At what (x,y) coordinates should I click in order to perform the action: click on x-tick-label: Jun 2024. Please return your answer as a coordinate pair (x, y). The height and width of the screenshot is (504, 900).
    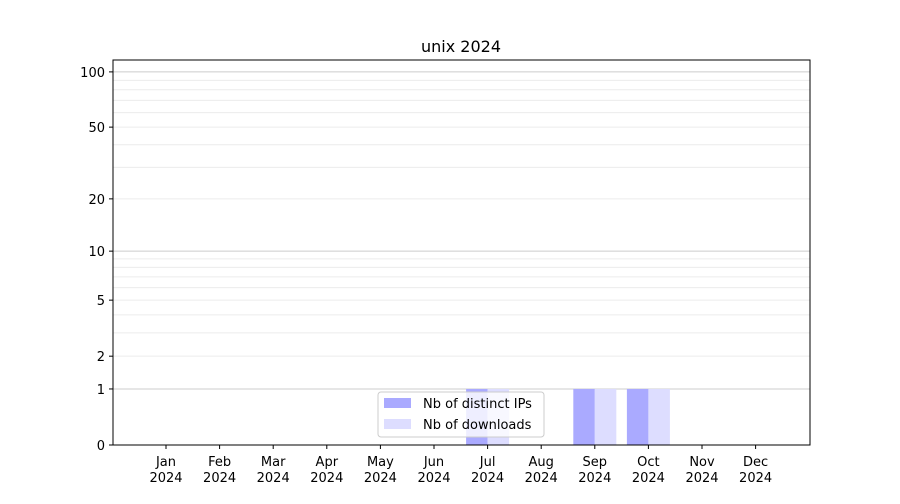
    Looking at the image, I should click on (433, 470).